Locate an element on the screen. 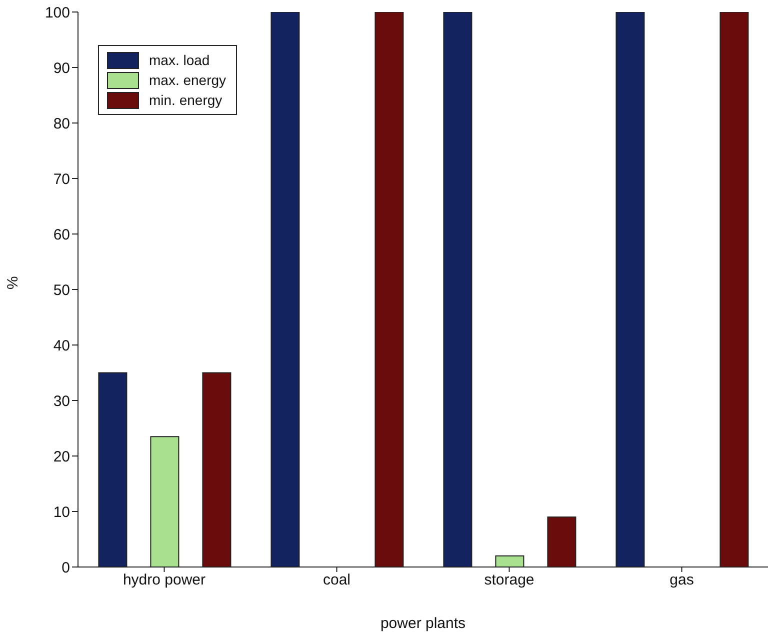 The image size is (770, 634). legend-label: max. energy is located at coordinates (187, 80).